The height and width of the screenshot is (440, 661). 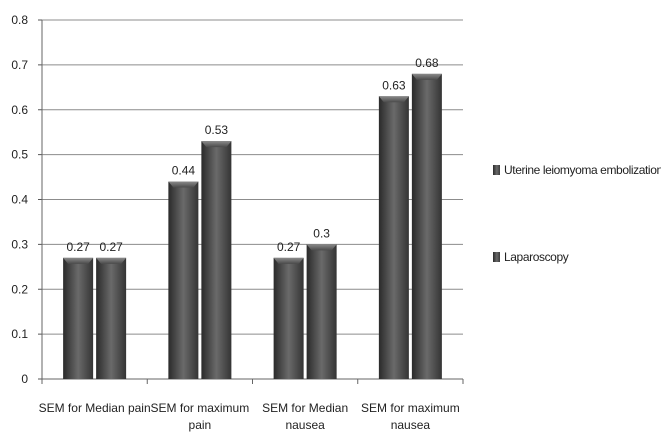 I want to click on y-tick-label: 0.4, so click(x=19, y=200).